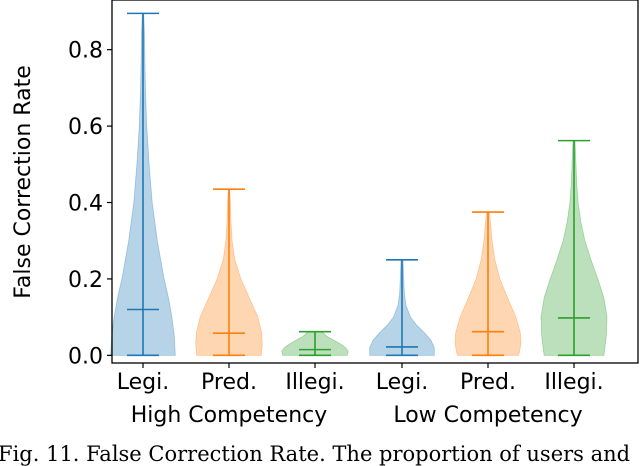 The height and width of the screenshot is (466, 640). Describe the element at coordinates (229, 415) in the screenshot. I see `group-label: High Competency` at that location.